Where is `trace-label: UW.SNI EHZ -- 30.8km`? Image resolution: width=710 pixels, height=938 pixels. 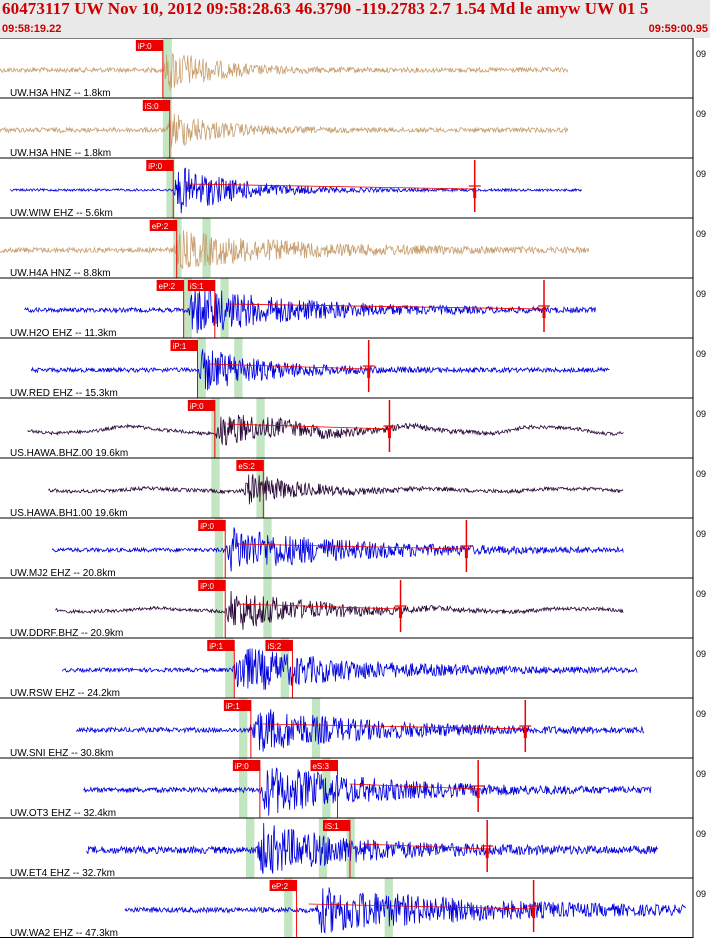
trace-label: UW.SNI EHZ -- 30.8km is located at coordinates (61, 753).